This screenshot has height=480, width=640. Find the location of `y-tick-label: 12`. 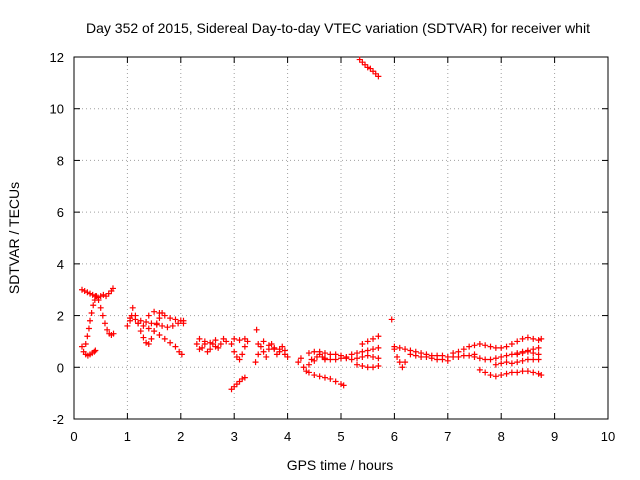

y-tick-label: 12 is located at coordinates (57, 57).